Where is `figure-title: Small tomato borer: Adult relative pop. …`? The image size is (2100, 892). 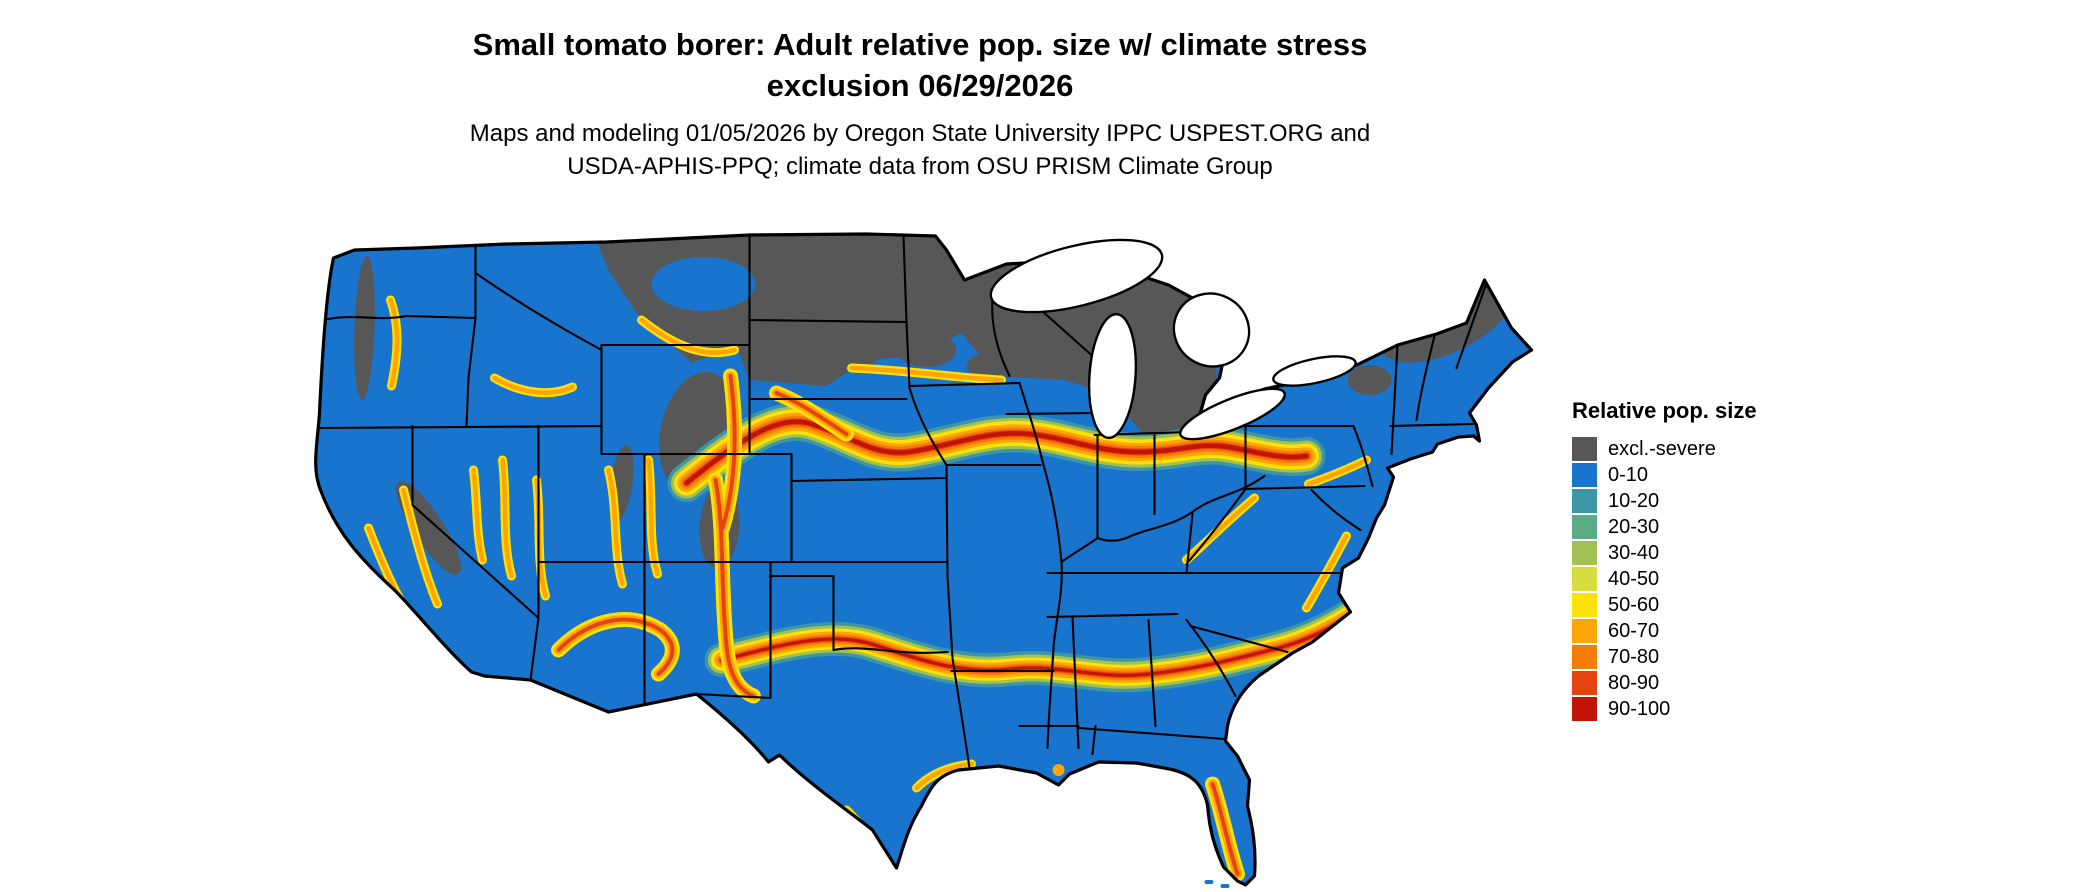 figure-title: Small tomato borer: Adult relative pop. … is located at coordinates (920, 65).